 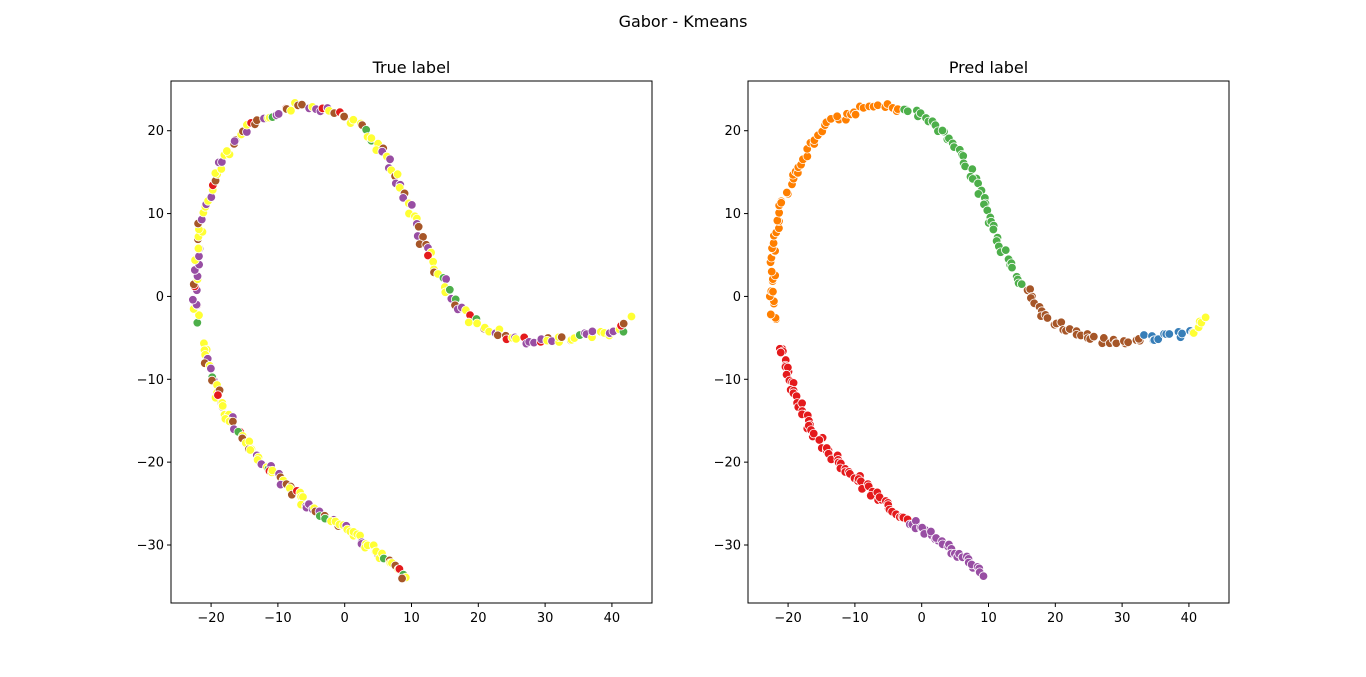 I want to click on panel-title: True label, so click(x=411, y=67).